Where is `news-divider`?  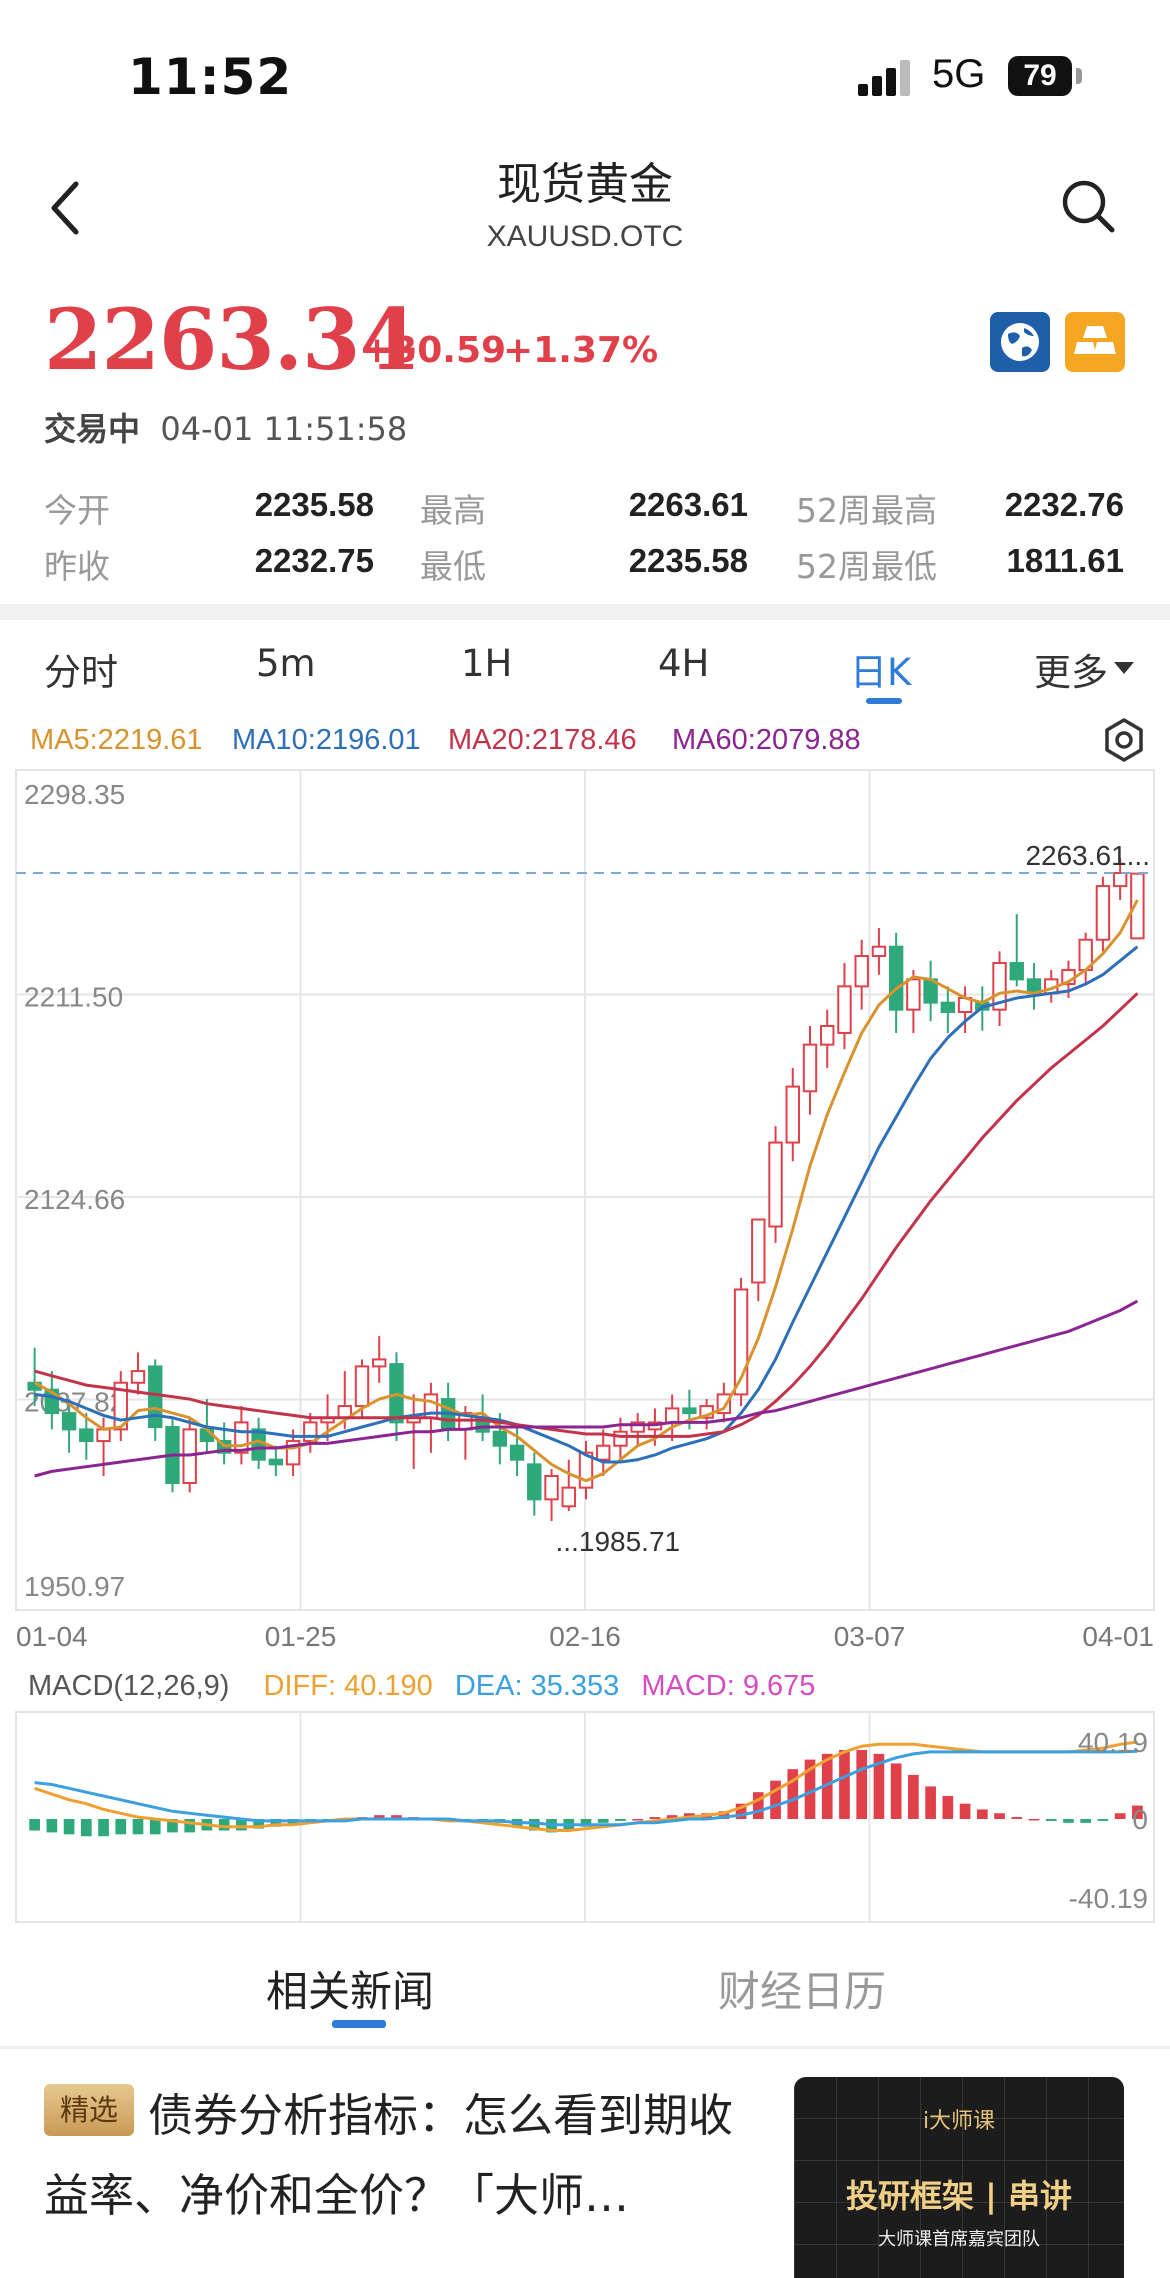
news-divider is located at coordinates (585, 2047).